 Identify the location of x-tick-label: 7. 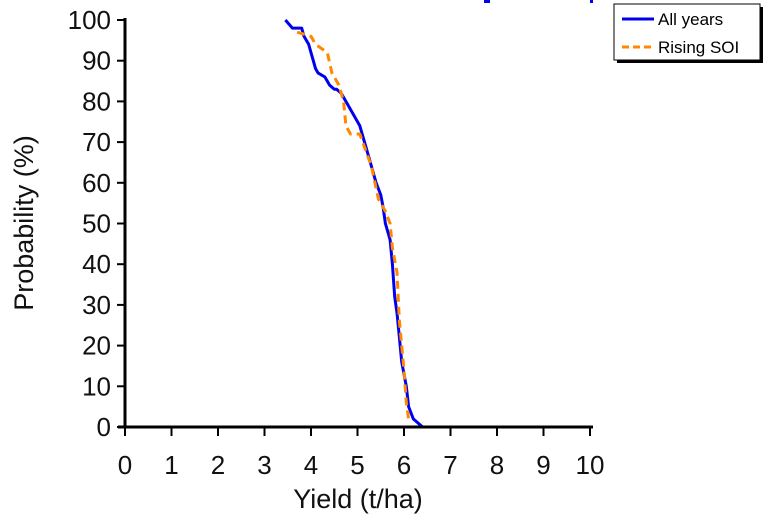
(450, 465).